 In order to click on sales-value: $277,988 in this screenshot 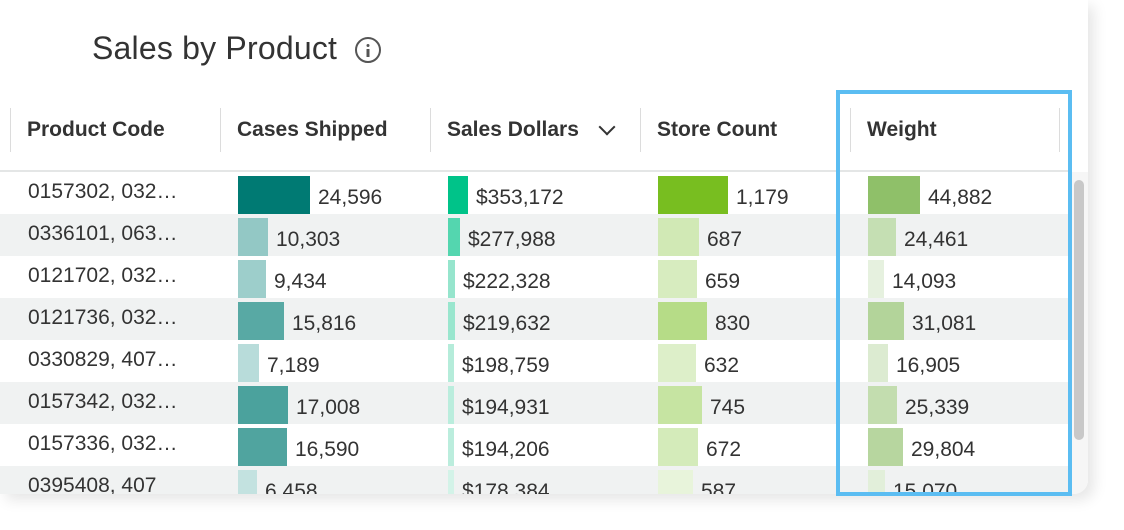, I will do `click(512, 239)`.